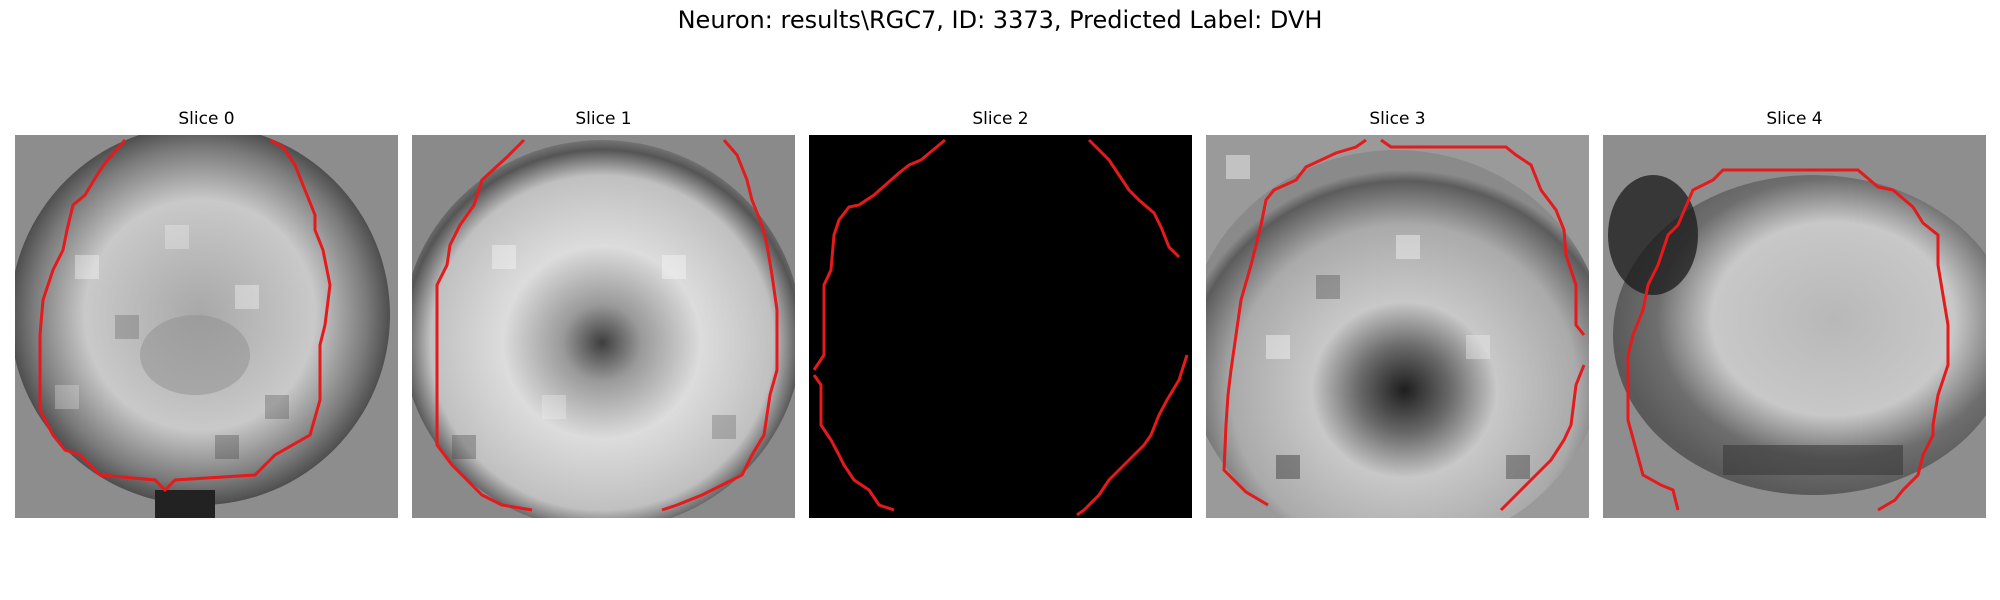 The width and height of the screenshot is (2000, 600). I want to click on slice-title-3: Slice 3, so click(1397, 119).